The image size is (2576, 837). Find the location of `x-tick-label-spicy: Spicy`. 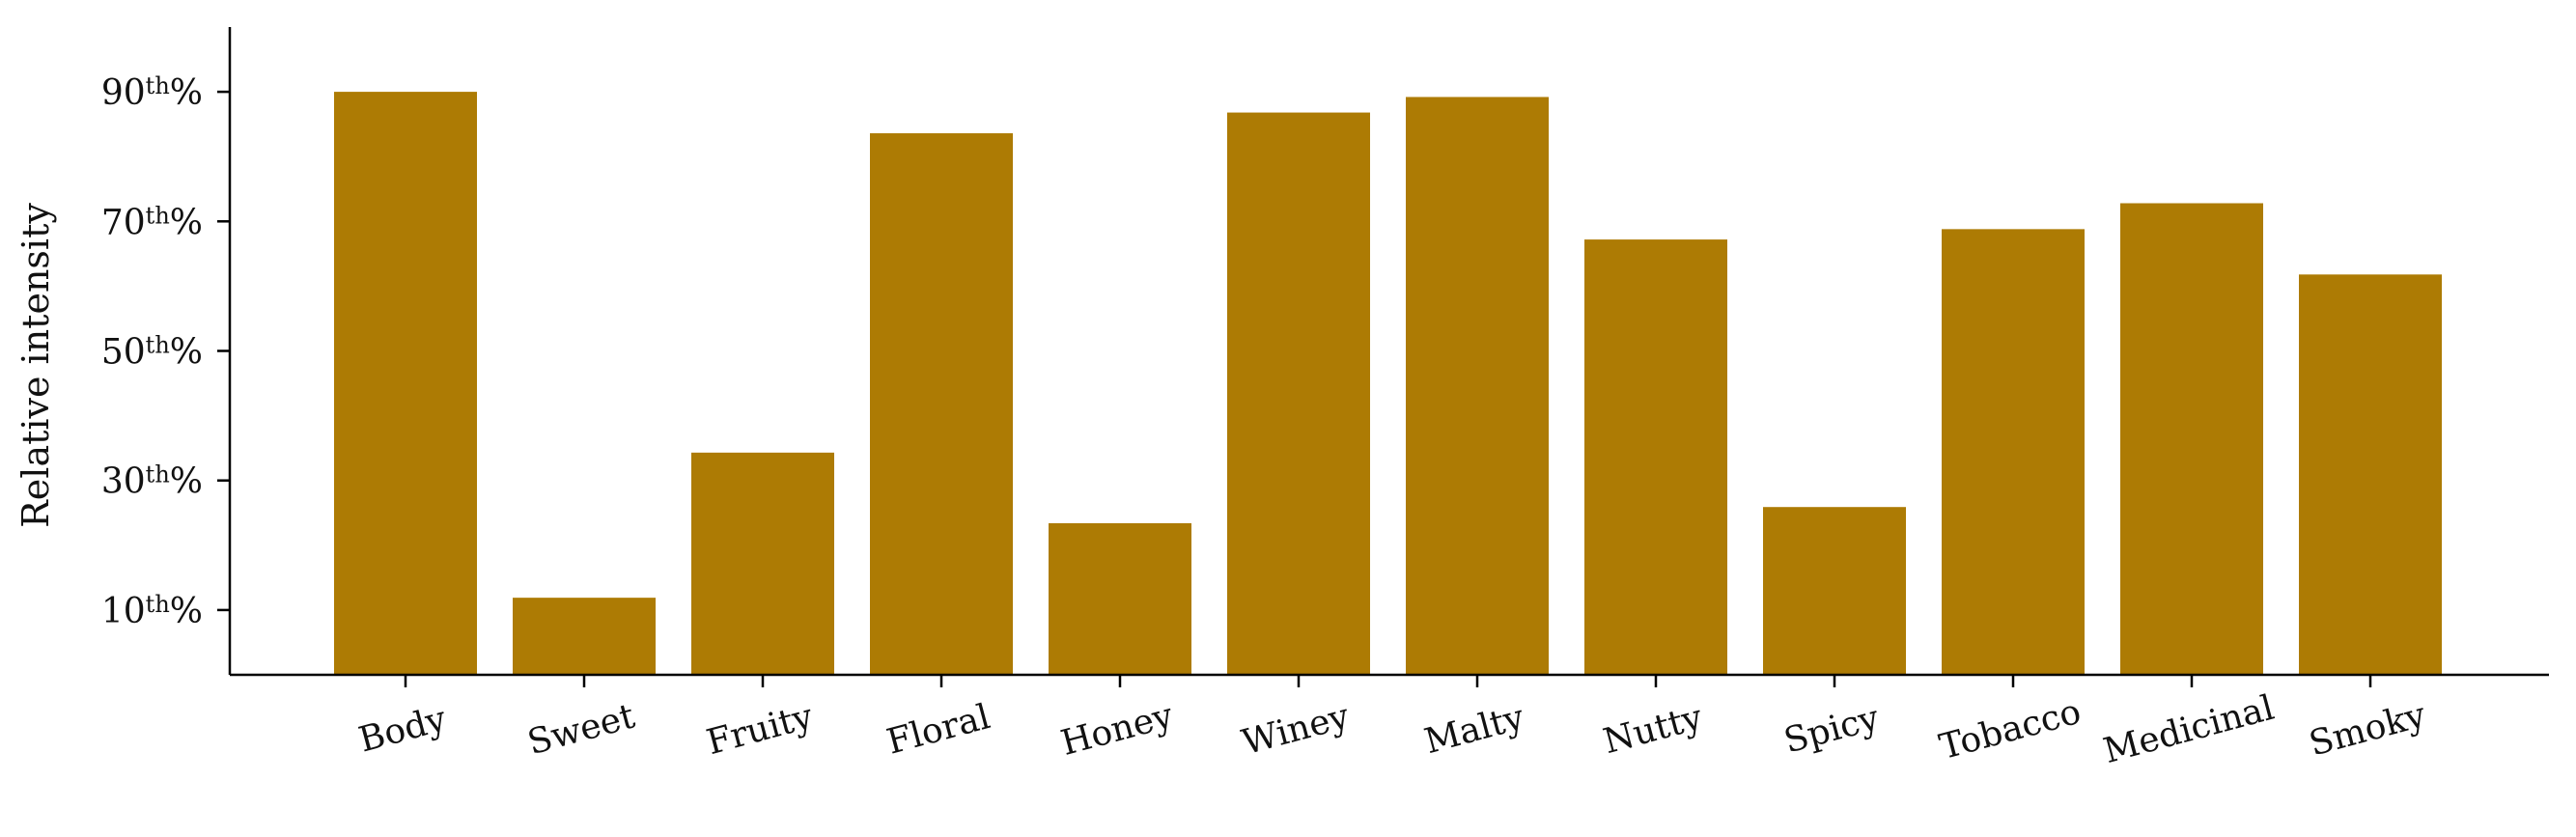

x-tick-label-spicy: Spicy is located at coordinates (1833, 730).